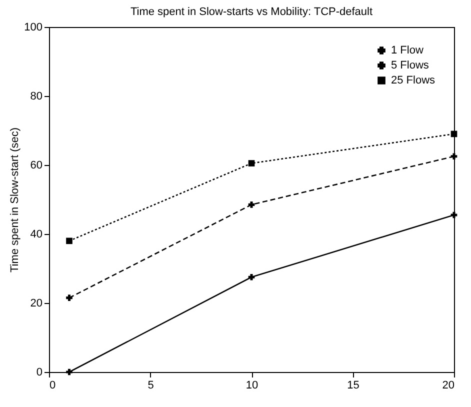 The image size is (471, 407). I want to click on y-tick-label: 80, so click(36, 96).